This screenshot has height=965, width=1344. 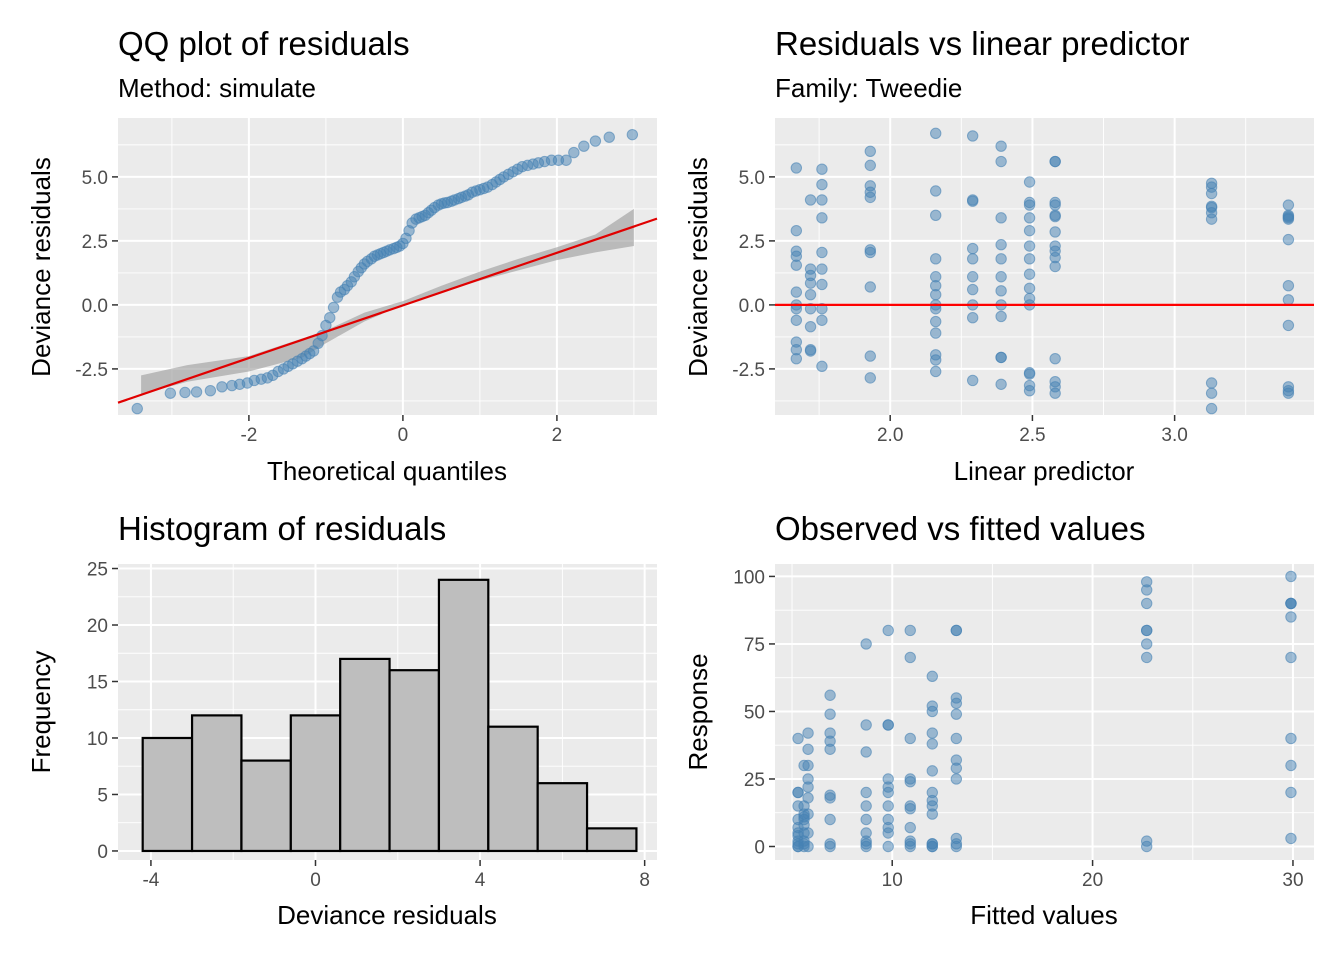 I want to click on hist-y-label: Frequency, so click(x=41, y=712).